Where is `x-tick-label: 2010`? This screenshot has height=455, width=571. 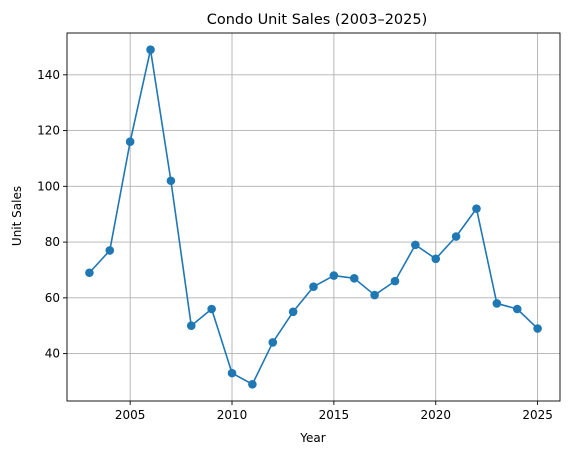
x-tick-label: 2010 is located at coordinates (232, 415).